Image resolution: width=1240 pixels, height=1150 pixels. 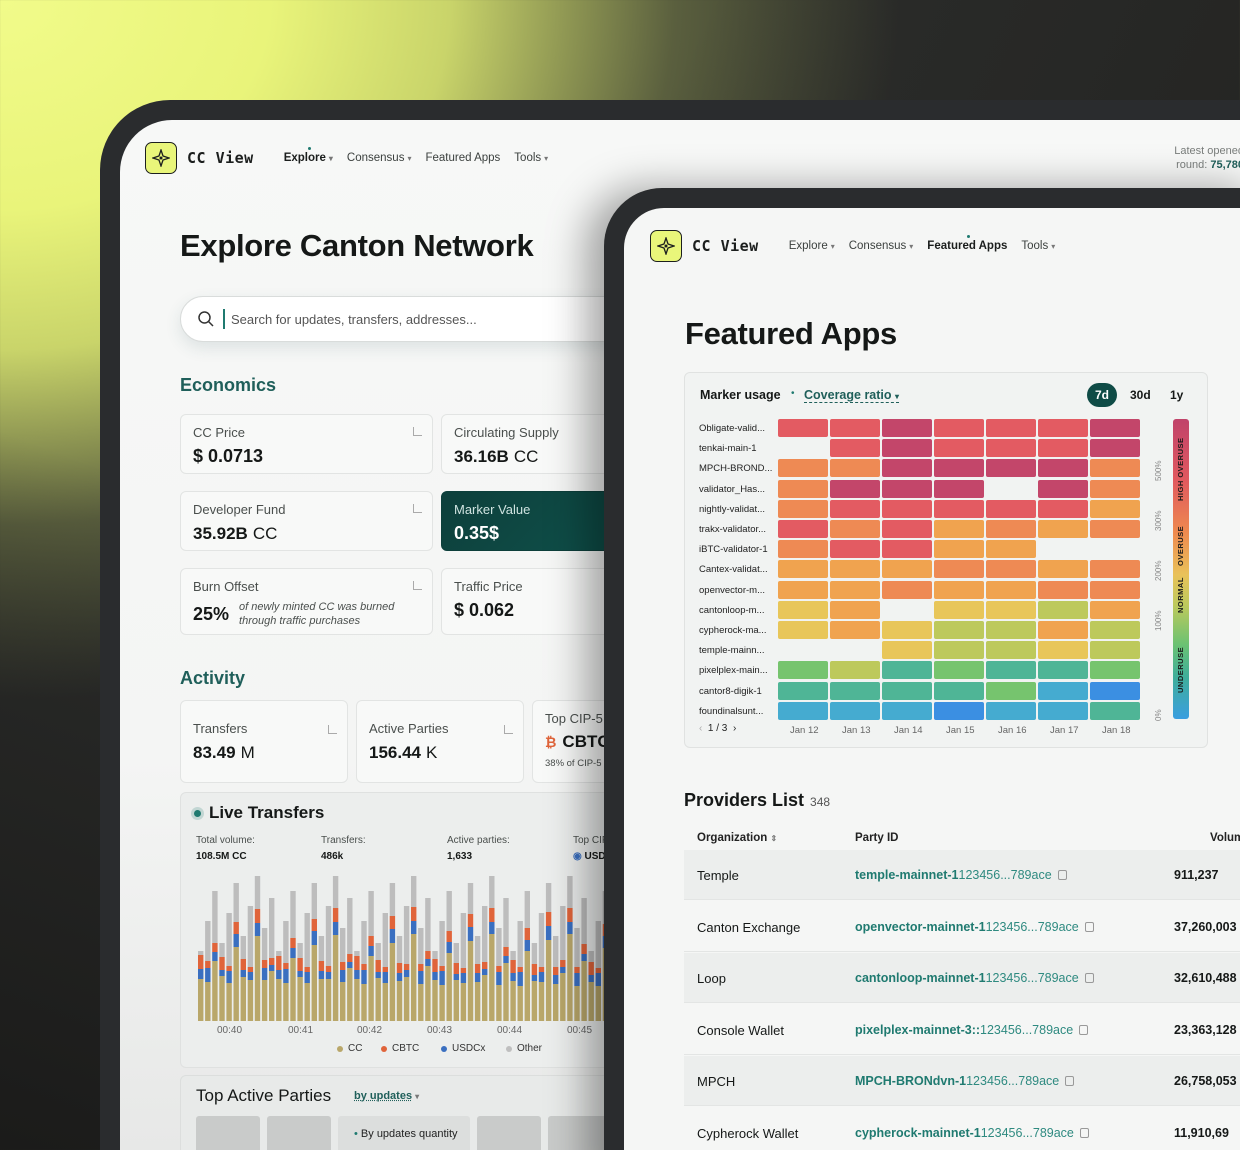 What do you see at coordinates (349, 1048) in the screenshot?
I see `legend-cc: CC` at bounding box center [349, 1048].